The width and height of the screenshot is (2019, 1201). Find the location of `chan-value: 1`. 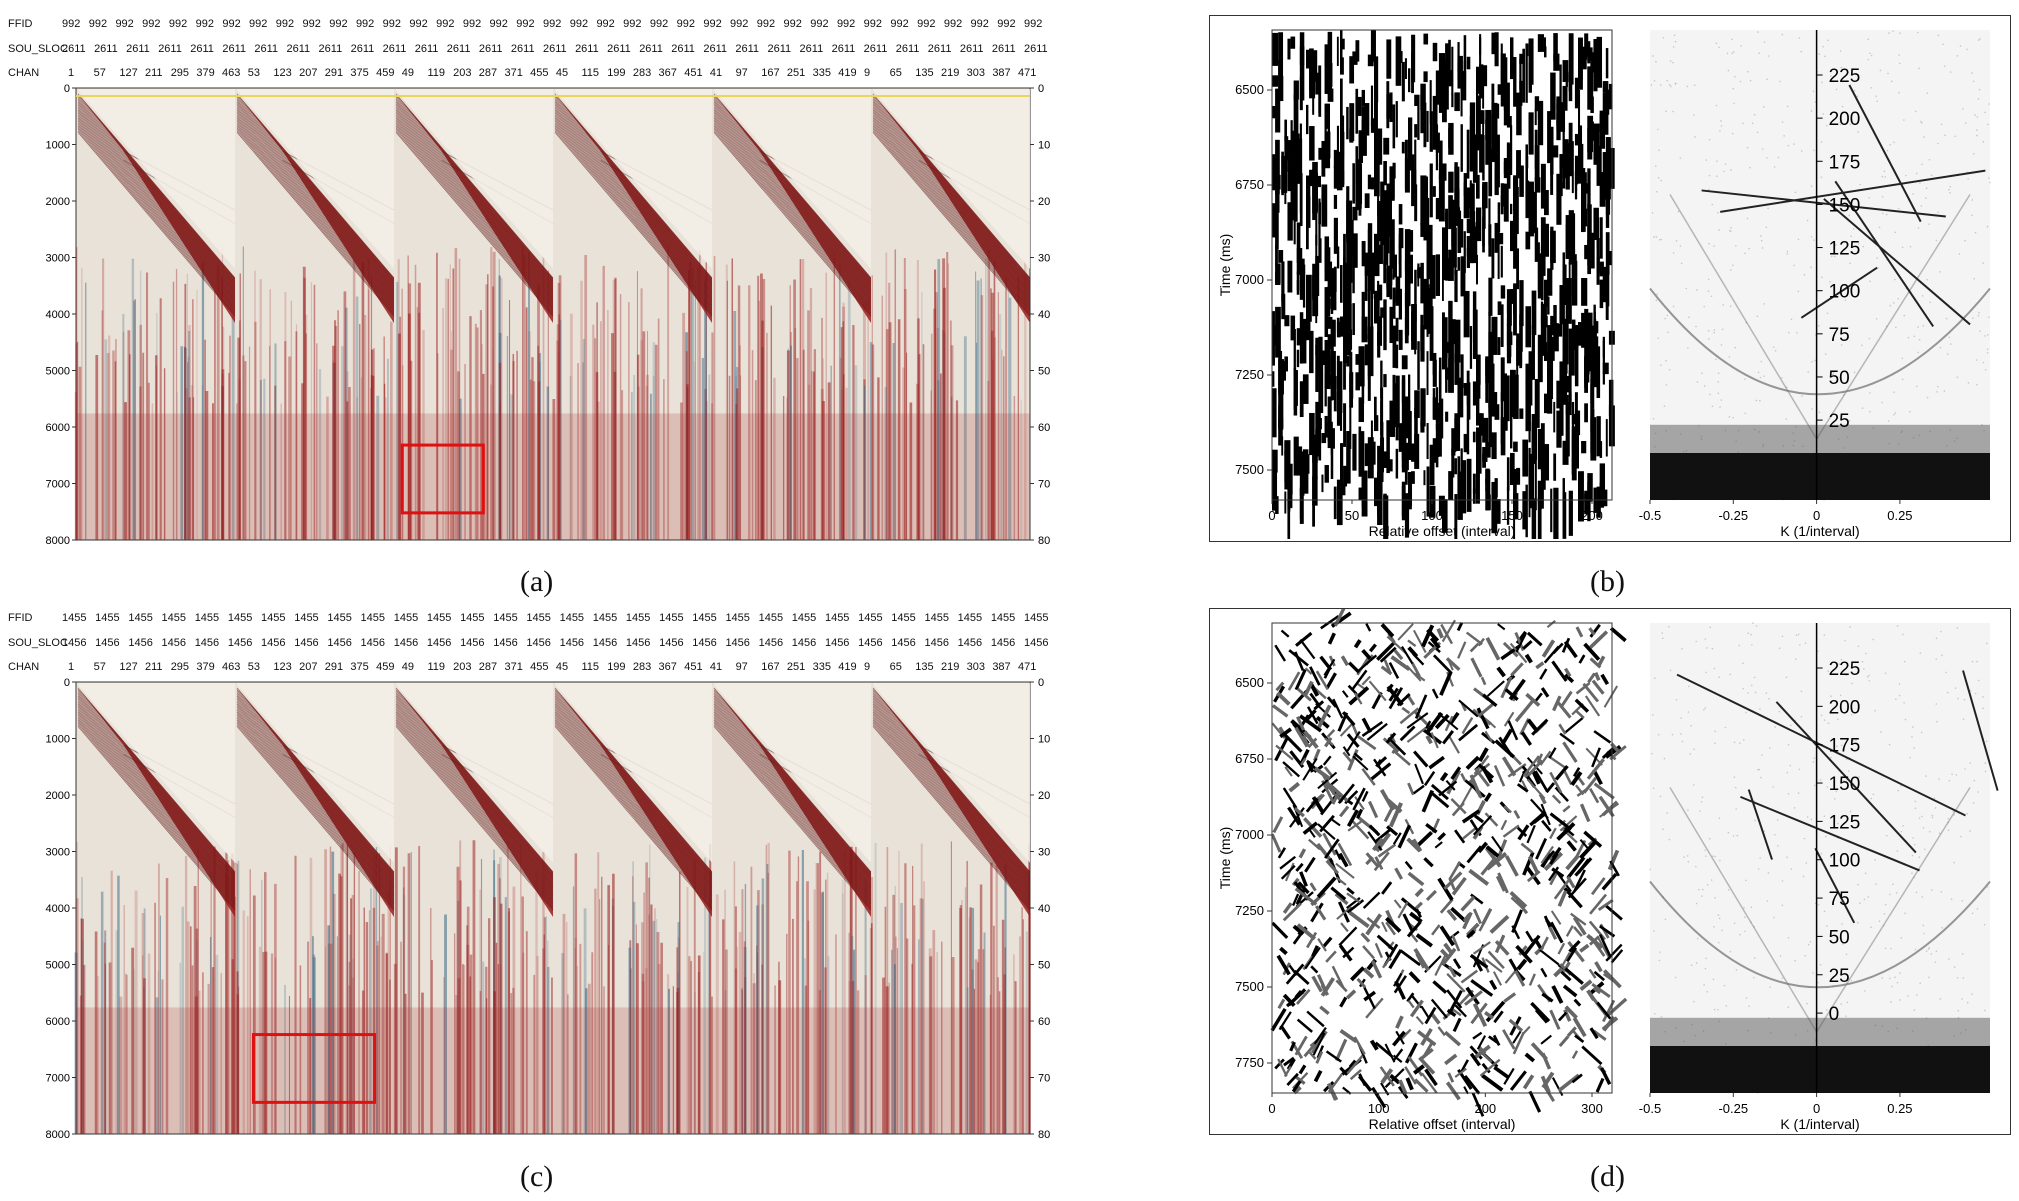

chan-value: 1 is located at coordinates (71, 667).